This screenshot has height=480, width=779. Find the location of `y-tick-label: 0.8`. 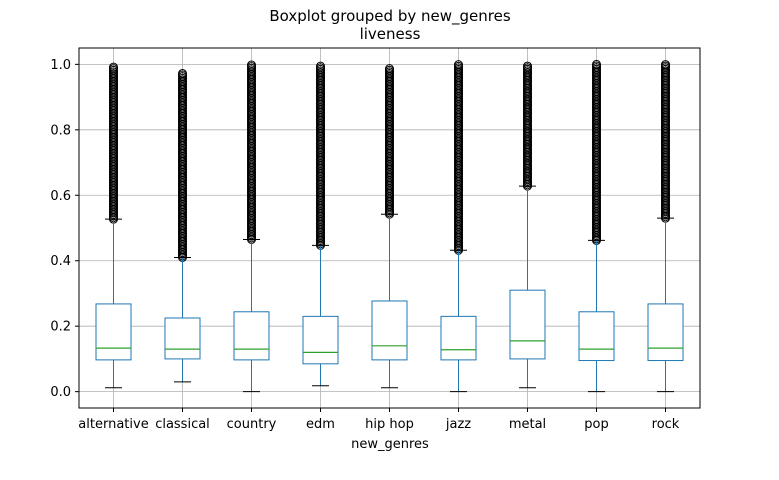

y-tick-label: 0.8 is located at coordinates (60, 130).